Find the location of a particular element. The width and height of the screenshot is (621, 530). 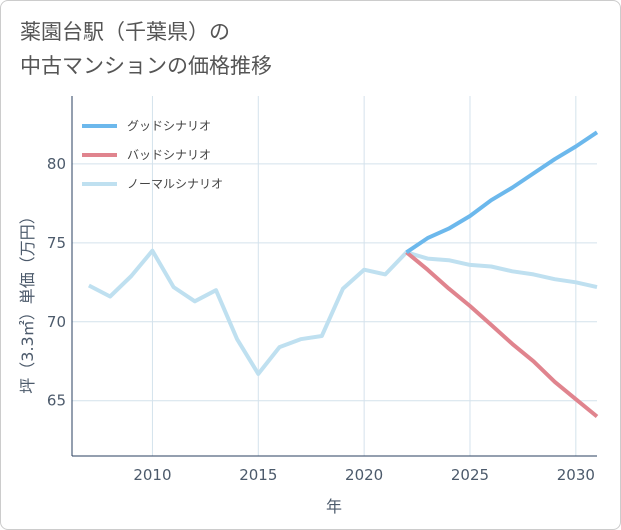

legend-label-1: バッドシナリオ is located at coordinates (169, 155).